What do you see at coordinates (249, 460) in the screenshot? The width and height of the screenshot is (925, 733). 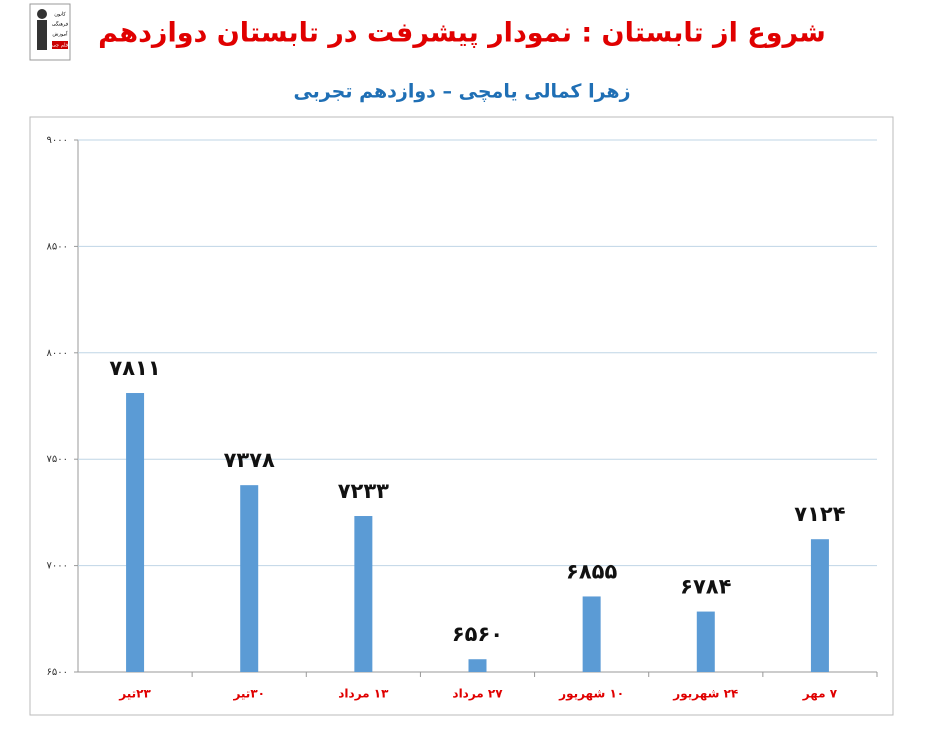 I see `data-label: ۷۳۷۸` at bounding box center [249, 460].